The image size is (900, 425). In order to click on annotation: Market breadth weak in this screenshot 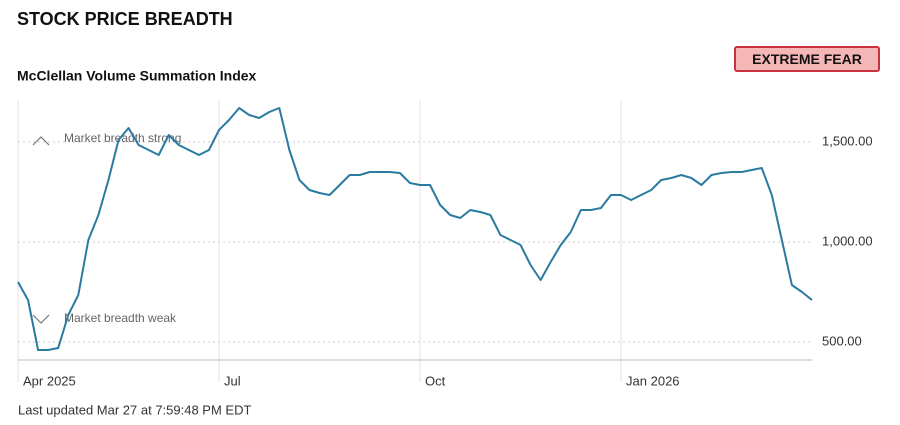, I will do `click(120, 318)`.